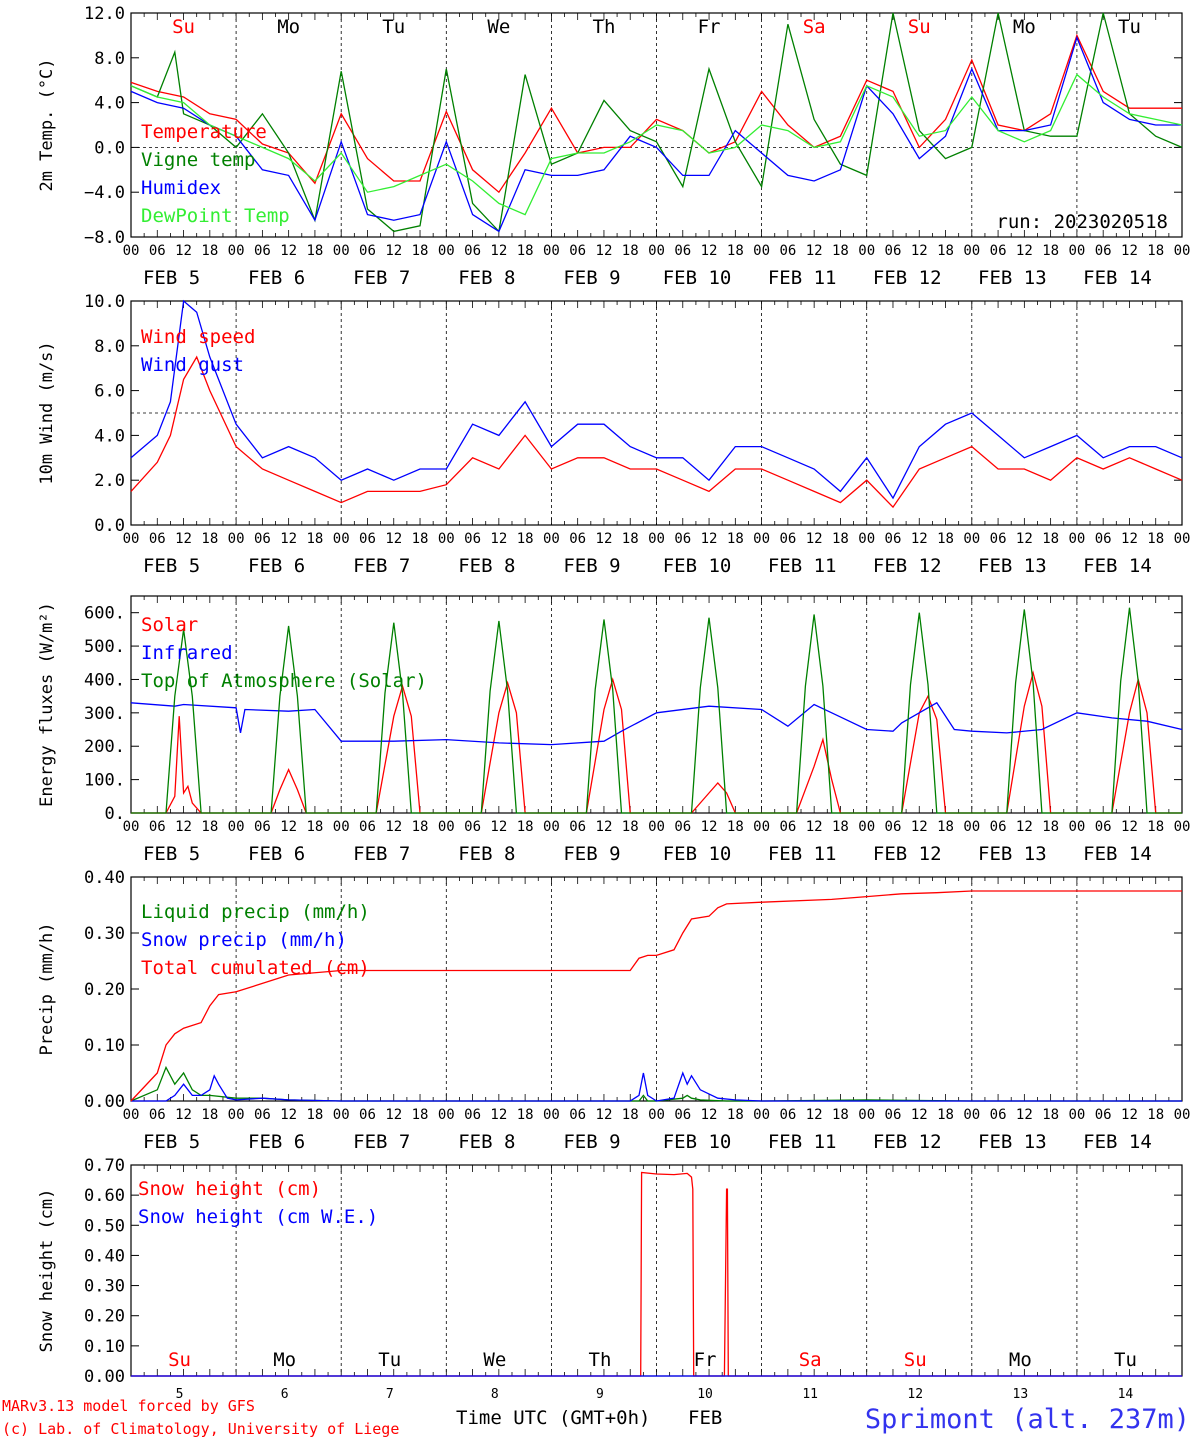 Image resolution: width=1194 pixels, height=1440 pixels. Describe the element at coordinates (393, 27) in the screenshot. I see `panel1-day-name: Tu` at that location.